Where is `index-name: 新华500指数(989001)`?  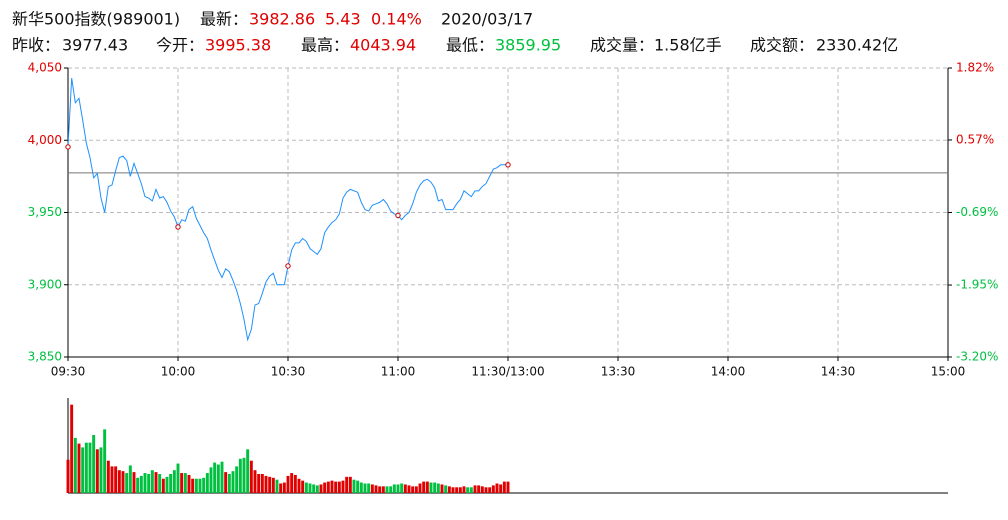 index-name: 新华500指数(989001) is located at coordinates (96, 19).